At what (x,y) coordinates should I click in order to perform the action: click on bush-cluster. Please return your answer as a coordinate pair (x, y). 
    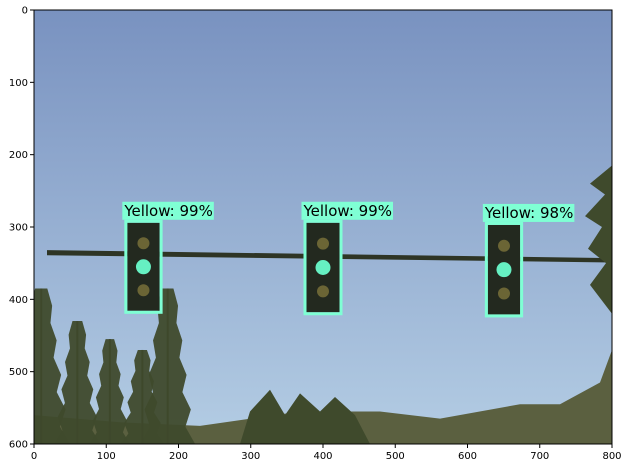
    Looking at the image, I should click on (305, 416).